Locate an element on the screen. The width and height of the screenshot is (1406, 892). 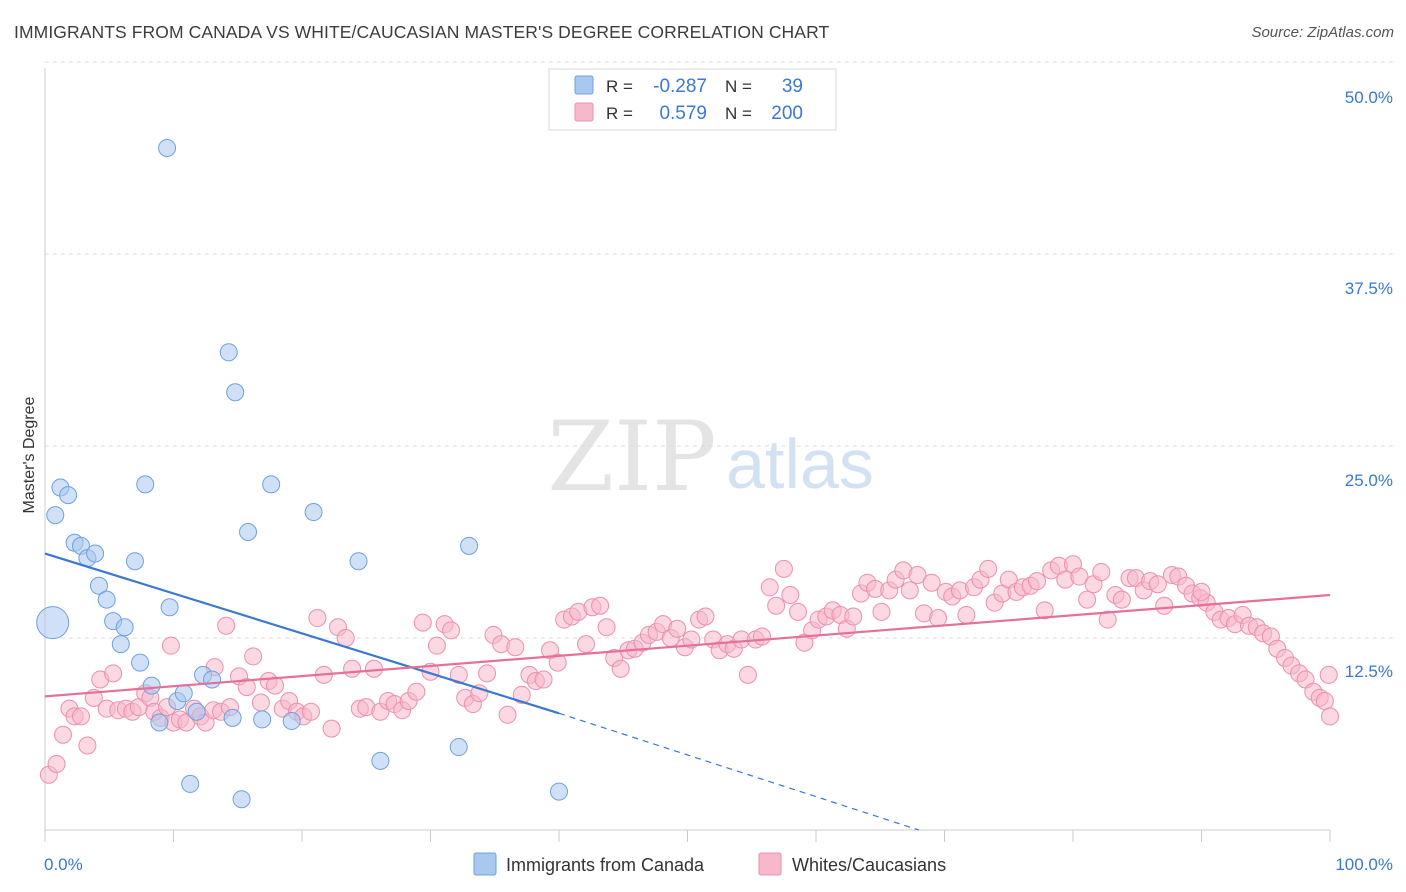
y-tick-label-12-5: 12.5% is located at coordinates (1369, 671).